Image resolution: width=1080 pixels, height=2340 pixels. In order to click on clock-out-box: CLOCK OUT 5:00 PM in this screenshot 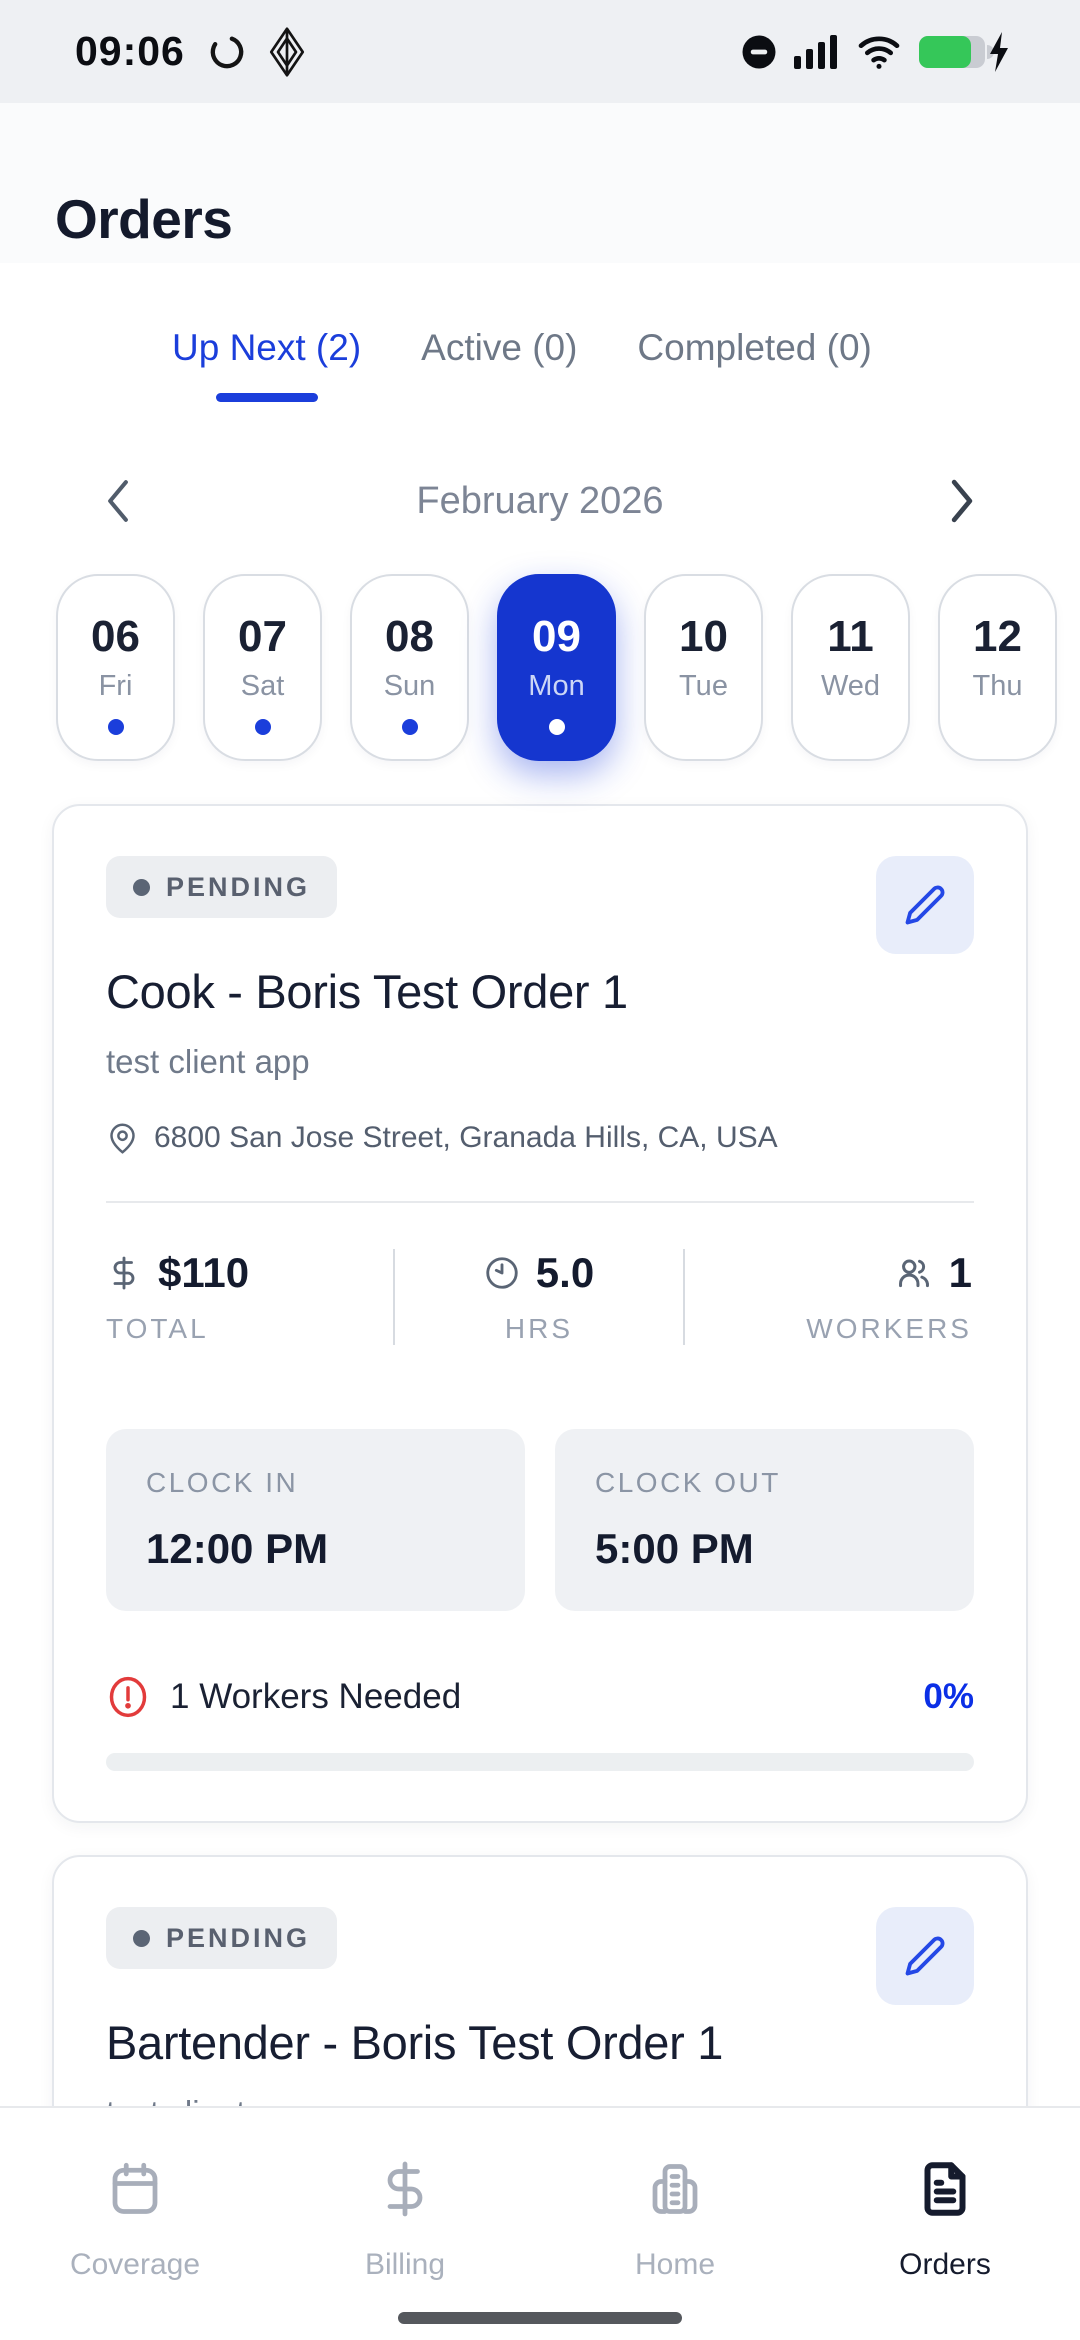, I will do `click(764, 1520)`.